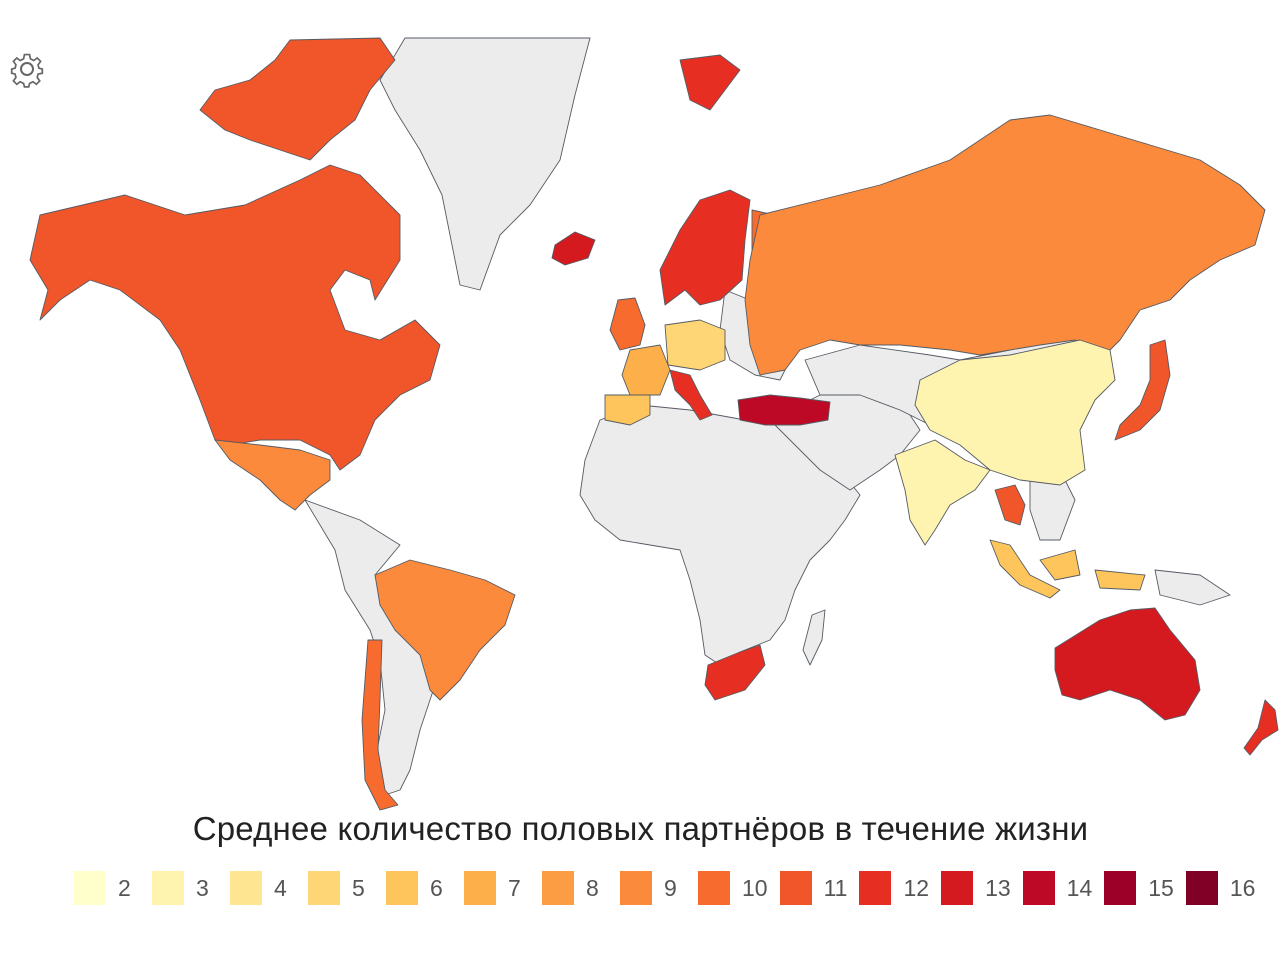 This screenshot has height=960, width=1281. What do you see at coordinates (1067, 569) in the screenshot?
I see `indonesia` at bounding box center [1067, 569].